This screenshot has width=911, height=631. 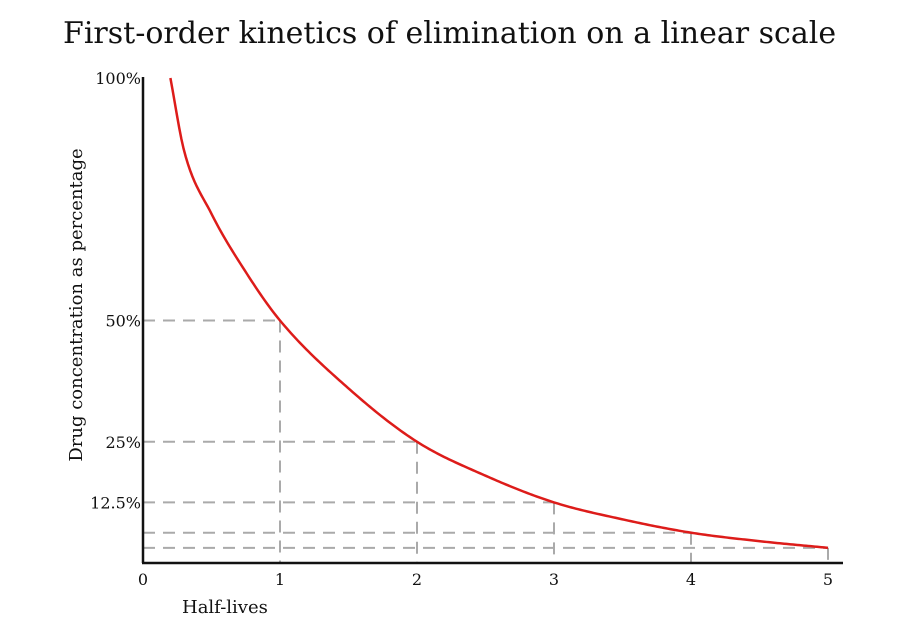 I want to click on y-tick-label: 25%, so click(x=123, y=442).